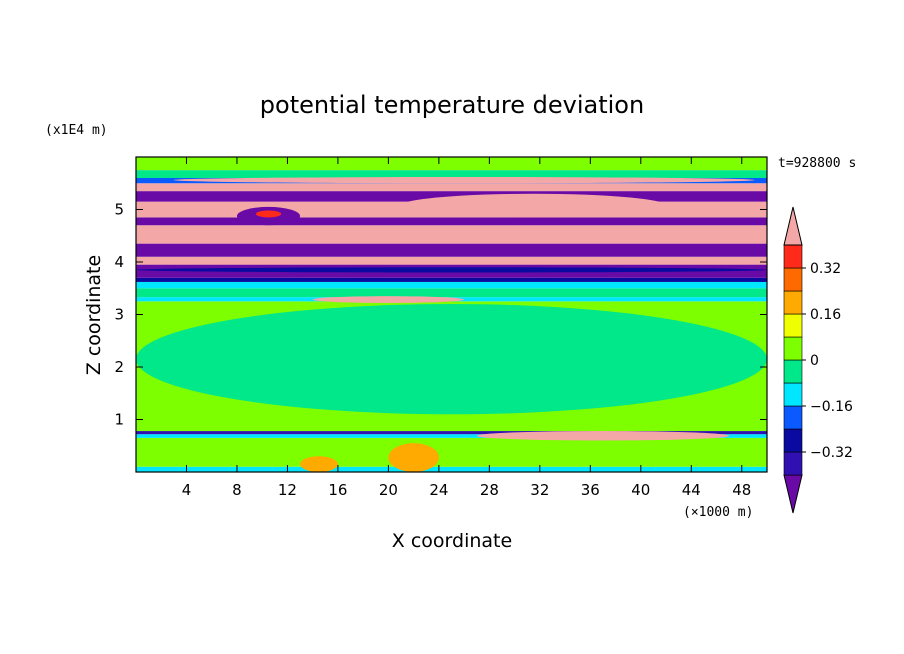 Image resolution: width=904 pixels, height=654 pixels. I want to click on x-tick-label: 16, so click(337, 490).